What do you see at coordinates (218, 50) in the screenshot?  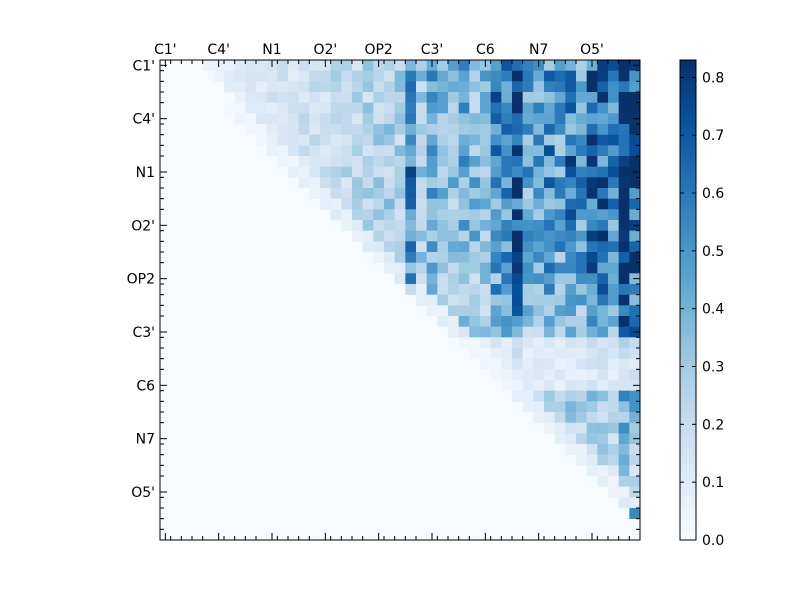 I see `x-tick-label: C4'` at bounding box center [218, 50].